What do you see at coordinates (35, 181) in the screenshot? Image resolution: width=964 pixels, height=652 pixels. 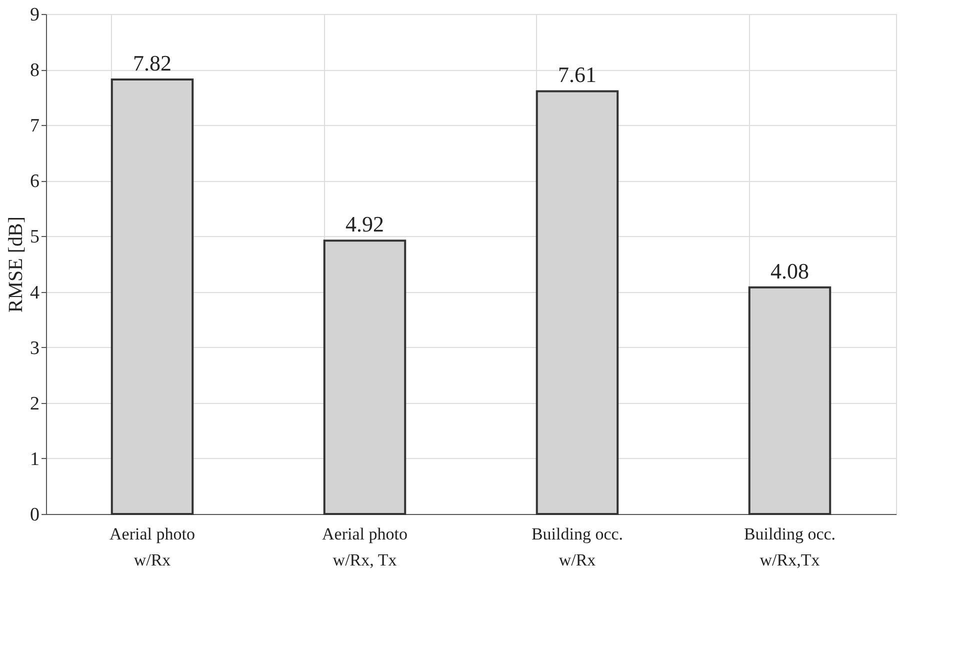 I see `y-tick-label: 6` at bounding box center [35, 181].